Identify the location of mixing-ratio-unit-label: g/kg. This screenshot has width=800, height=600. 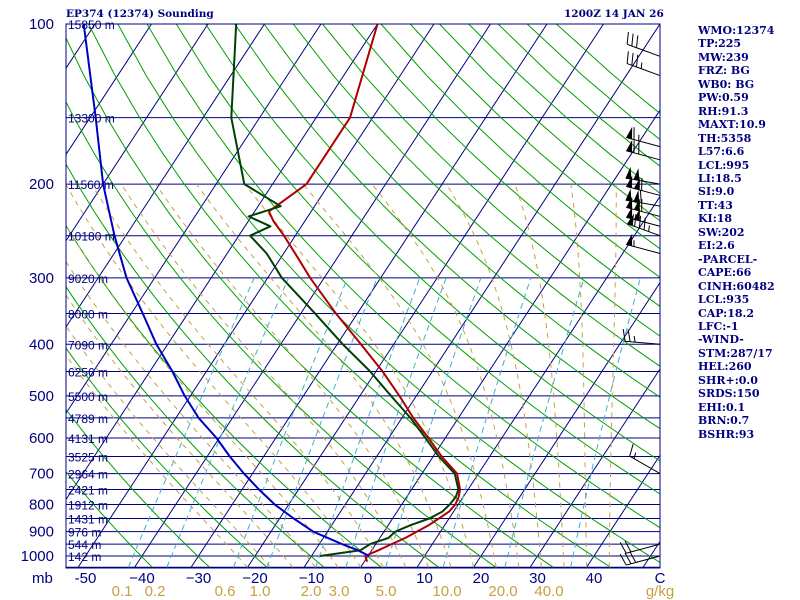
(660, 591).